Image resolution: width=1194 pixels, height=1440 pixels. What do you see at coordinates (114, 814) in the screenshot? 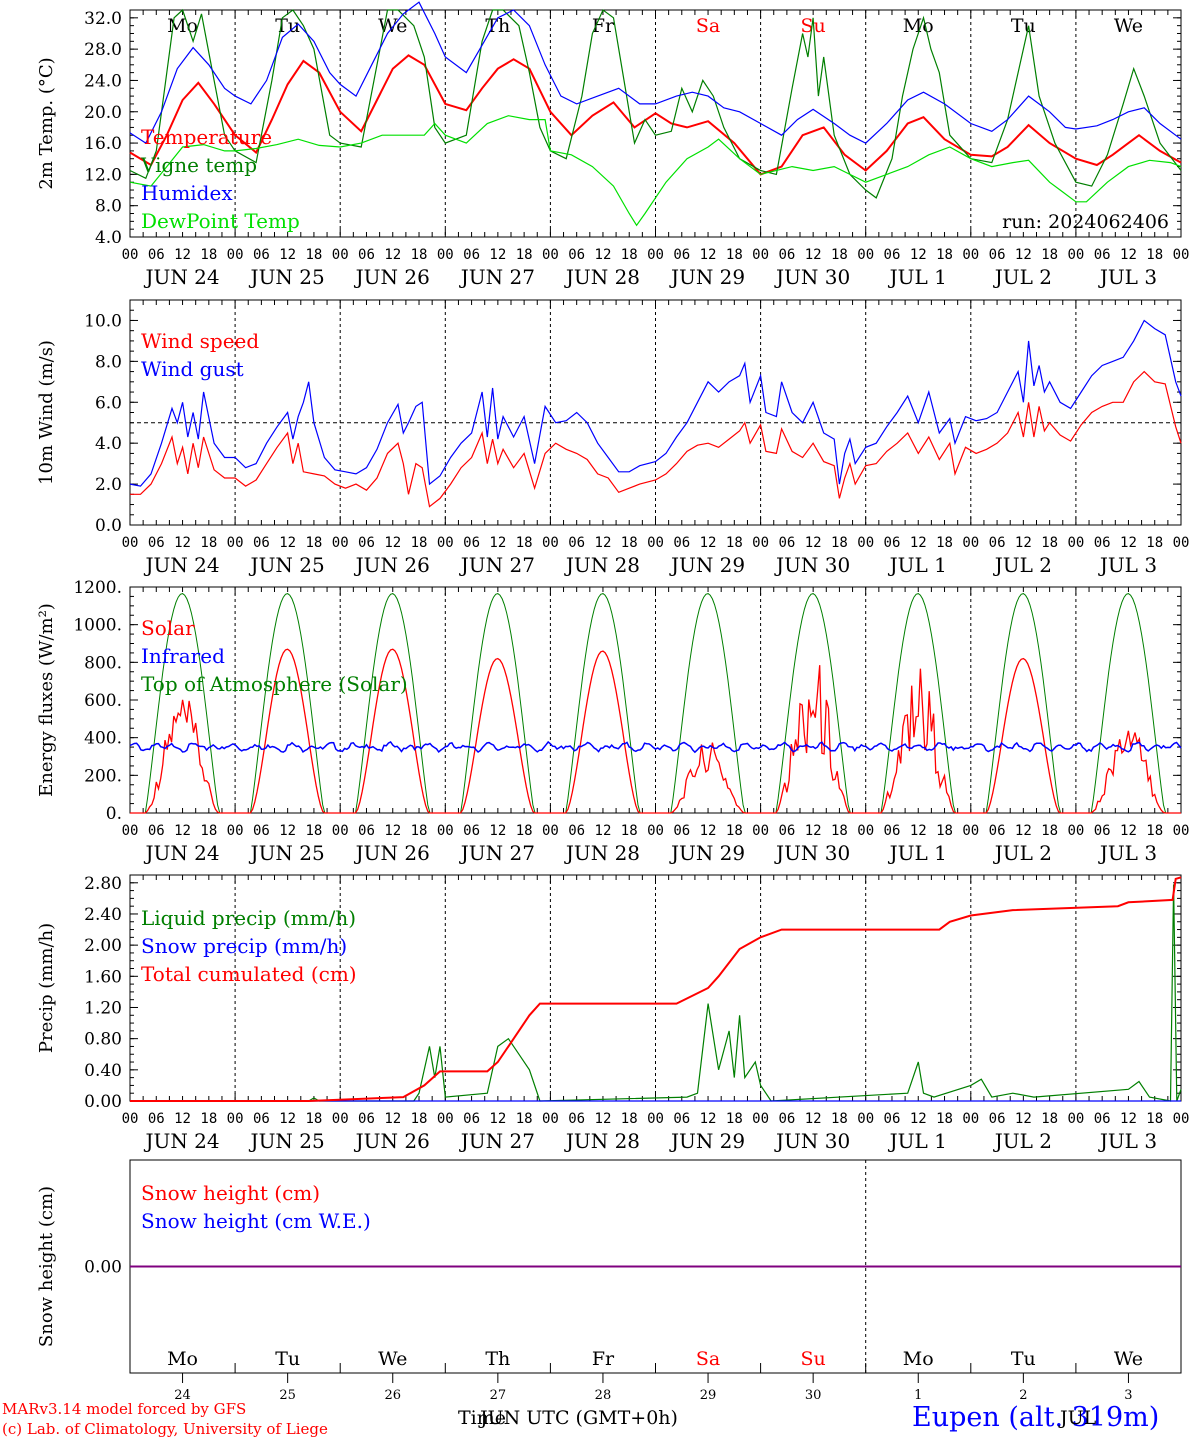
I see `y-tick-label: 0.` at bounding box center [114, 814].